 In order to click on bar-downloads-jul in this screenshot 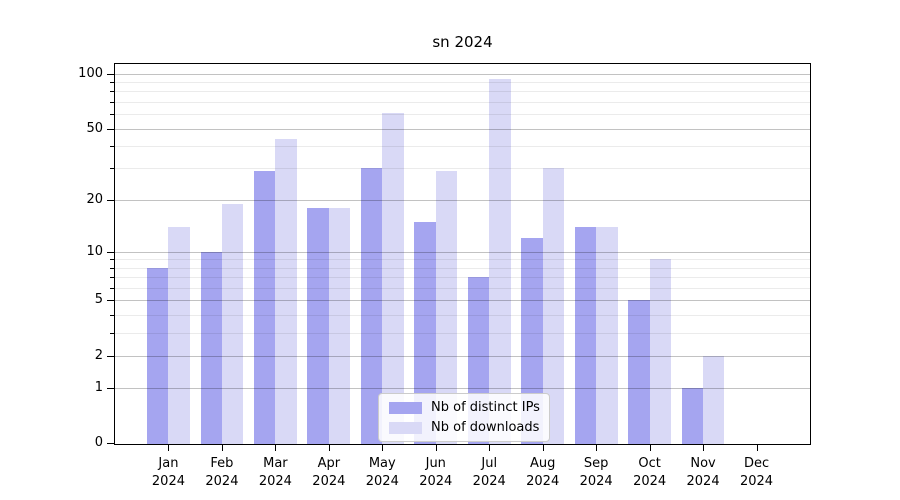, I will do `click(500, 261)`.